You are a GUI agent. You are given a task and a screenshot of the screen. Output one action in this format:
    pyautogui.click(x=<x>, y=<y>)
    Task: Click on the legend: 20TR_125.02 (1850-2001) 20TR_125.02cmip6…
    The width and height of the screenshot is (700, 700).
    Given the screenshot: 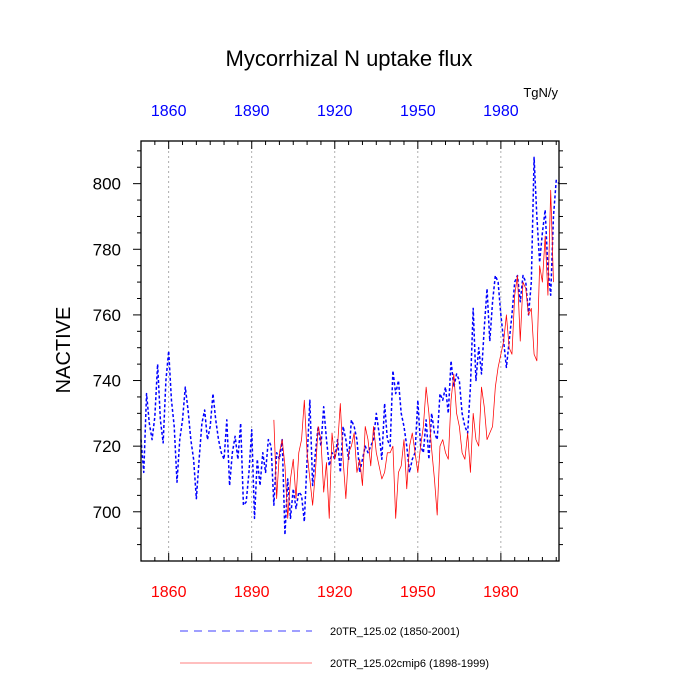 What is the action you would take?
    pyautogui.click(x=334, y=648)
    